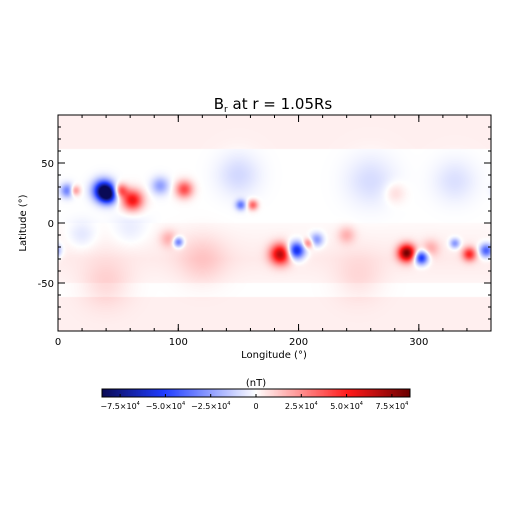  I want to click on x-axis-label: Longitude (°), so click(274, 355).